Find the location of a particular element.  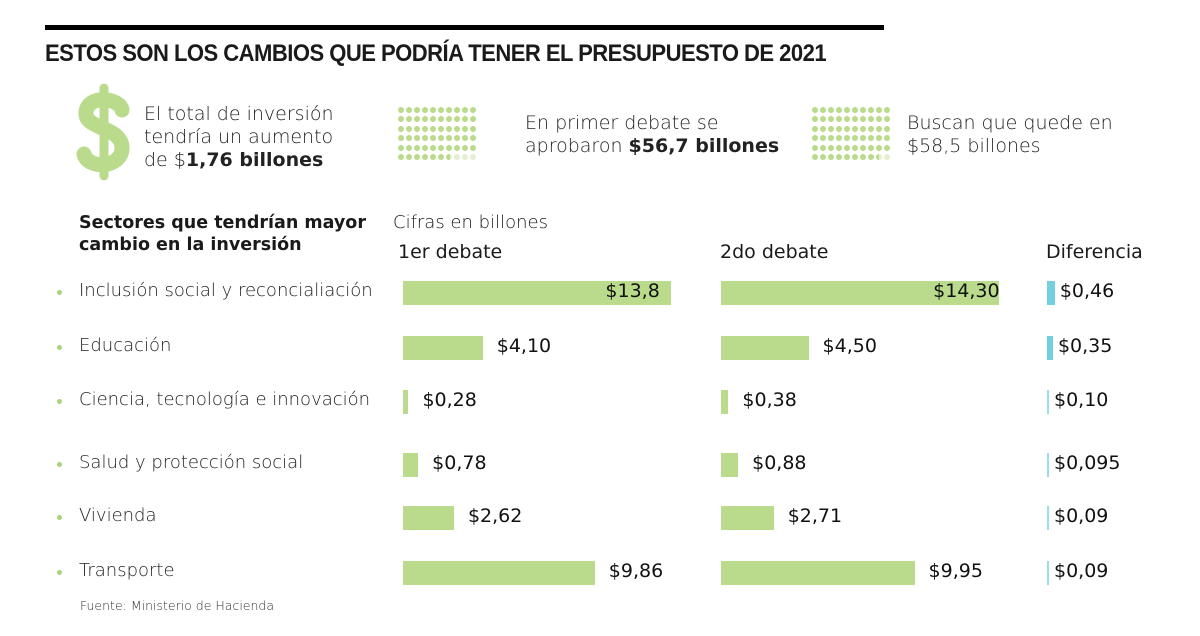

kpi-first-value: $56,7 billones is located at coordinates (704, 146).